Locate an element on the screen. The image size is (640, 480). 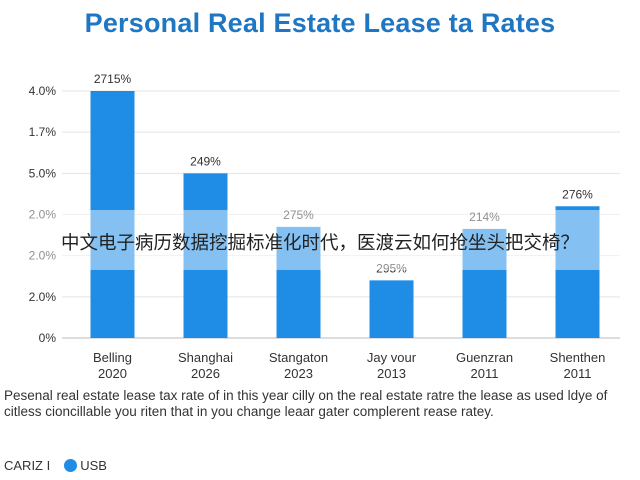
bar-value-label: 249% is located at coordinates (205, 161).